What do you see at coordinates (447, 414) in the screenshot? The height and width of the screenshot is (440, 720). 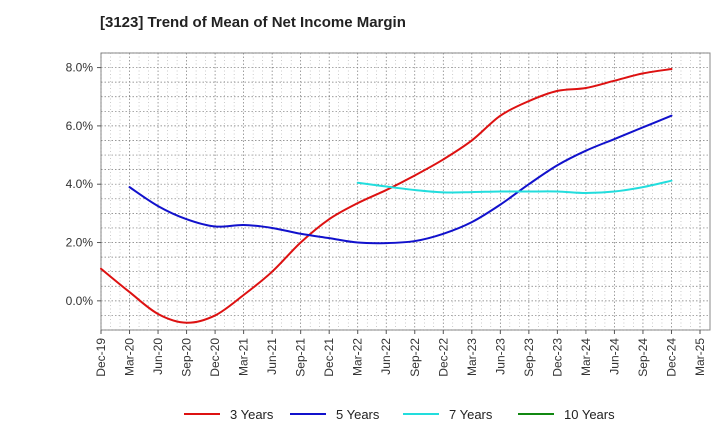 I see `legend-item-7-years: 7 Years` at bounding box center [447, 414].